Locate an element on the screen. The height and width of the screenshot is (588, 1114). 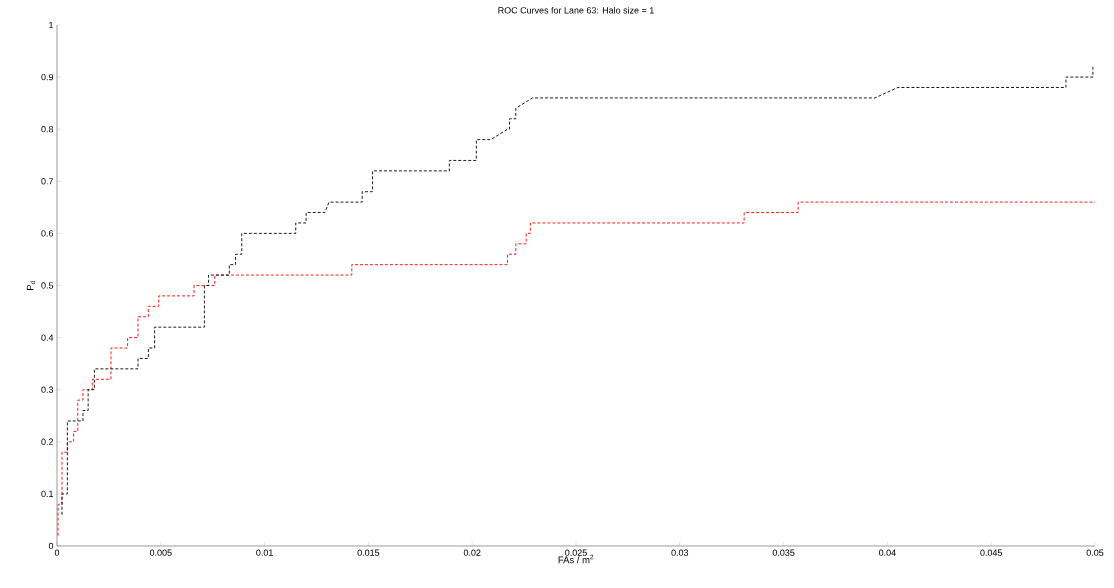
y-tick-label: 0.5 is located at coordinates (47, 285).